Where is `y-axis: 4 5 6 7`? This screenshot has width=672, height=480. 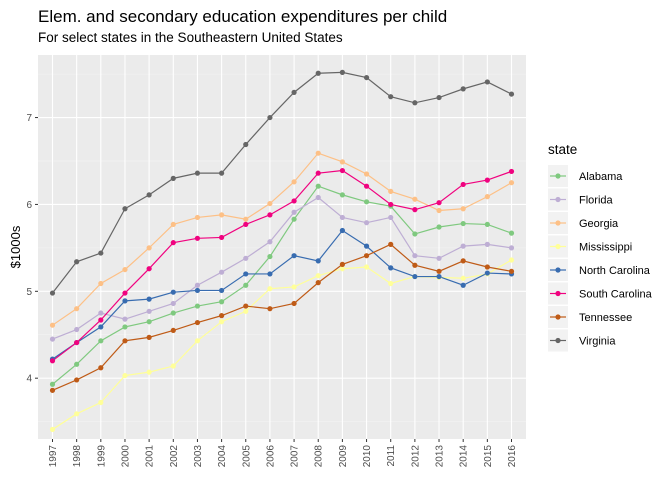
y-axis: 4 5 6 7 is located at coordinates (32, 249).